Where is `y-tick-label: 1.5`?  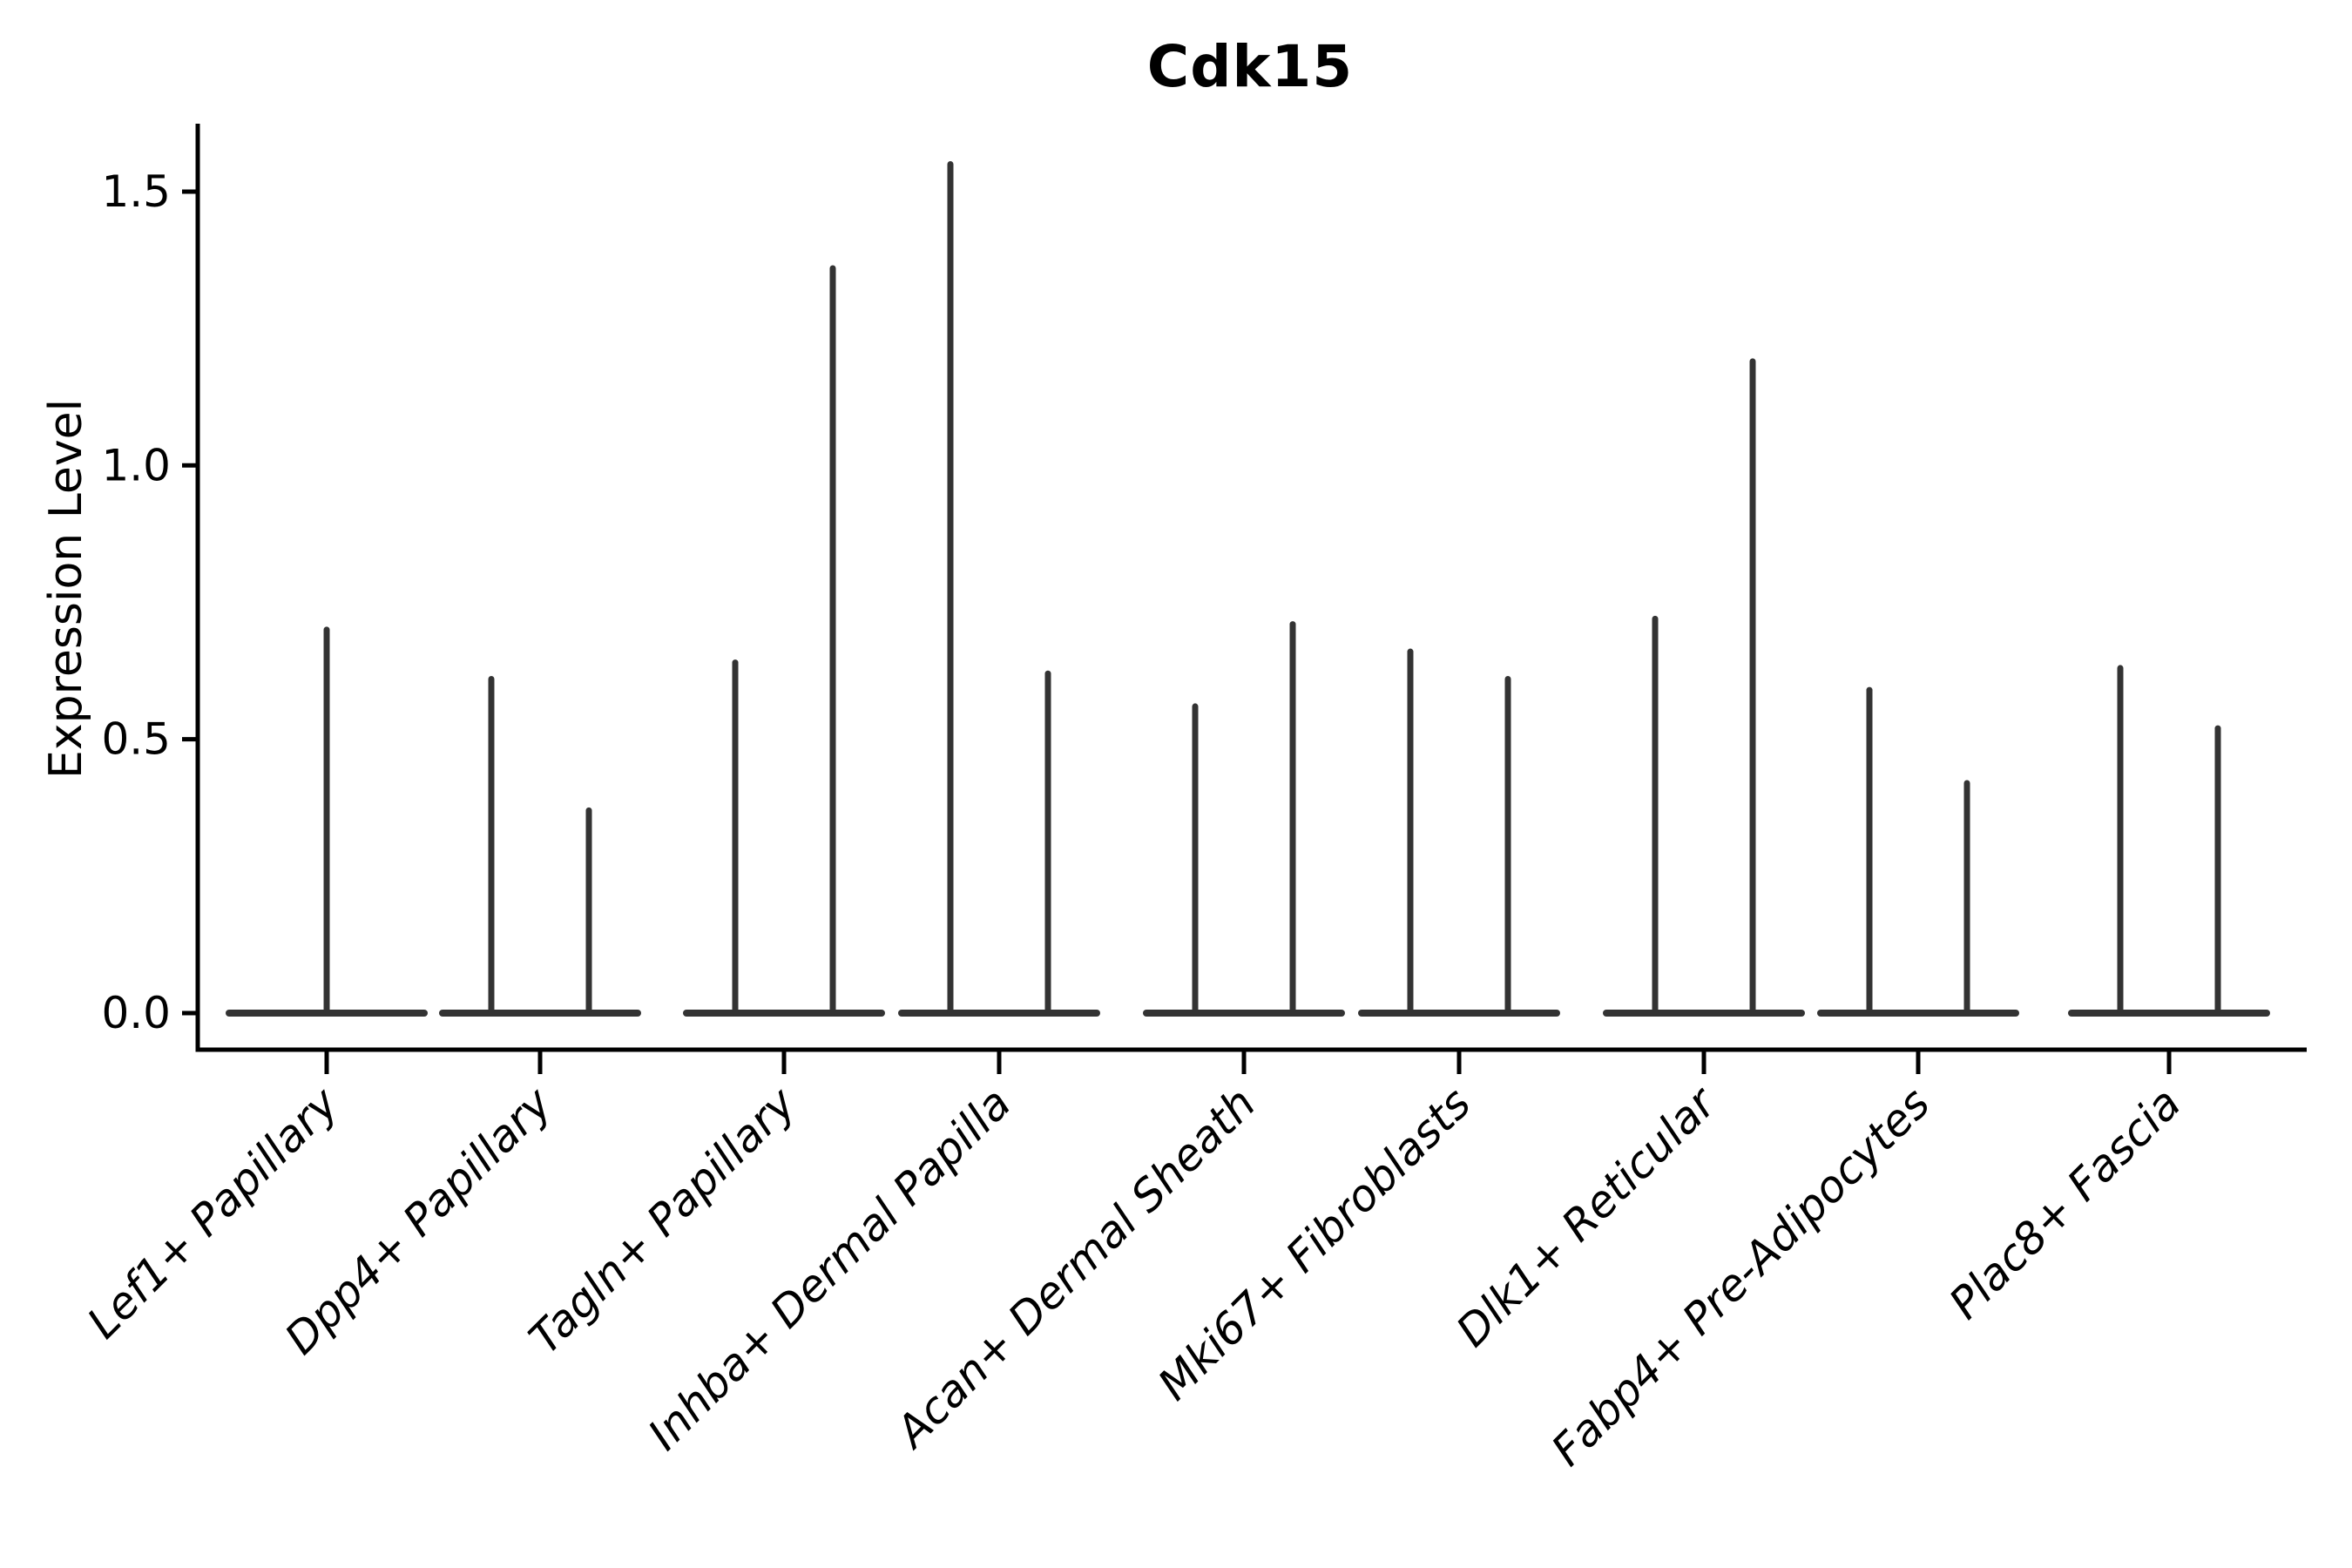
y-tick-label: 1.5 is located at coordinates (136, 191).